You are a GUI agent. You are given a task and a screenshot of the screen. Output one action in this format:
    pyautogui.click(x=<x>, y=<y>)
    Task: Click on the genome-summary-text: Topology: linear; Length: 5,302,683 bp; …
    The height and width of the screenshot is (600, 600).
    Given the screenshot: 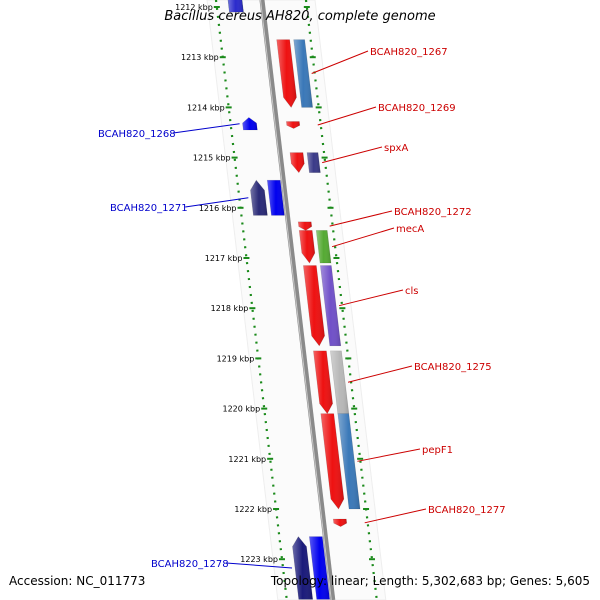 What is the action you would take?
    pyautogui.click(x=430, y=581)
    